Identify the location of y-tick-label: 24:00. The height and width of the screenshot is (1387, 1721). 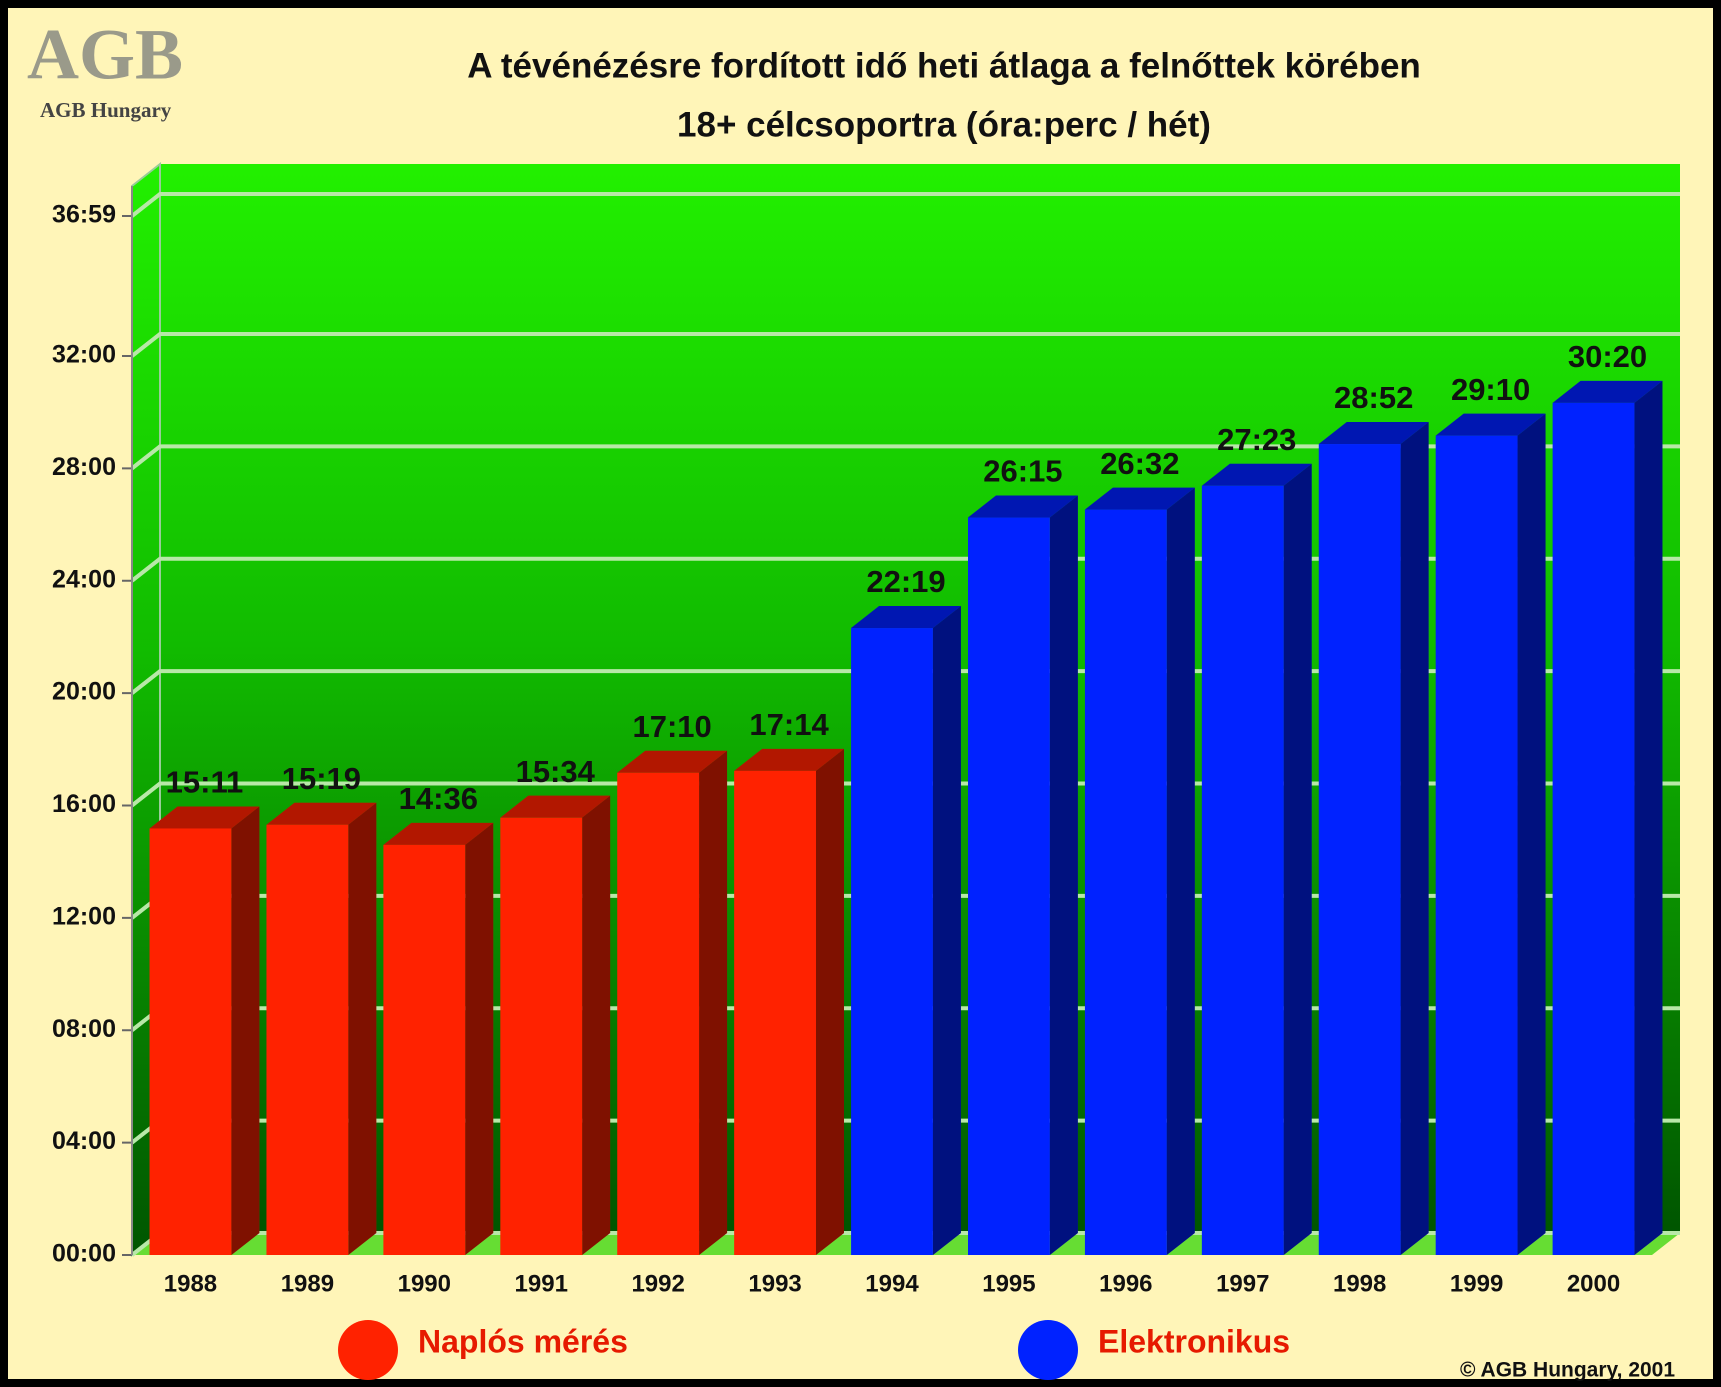
(84, 579).